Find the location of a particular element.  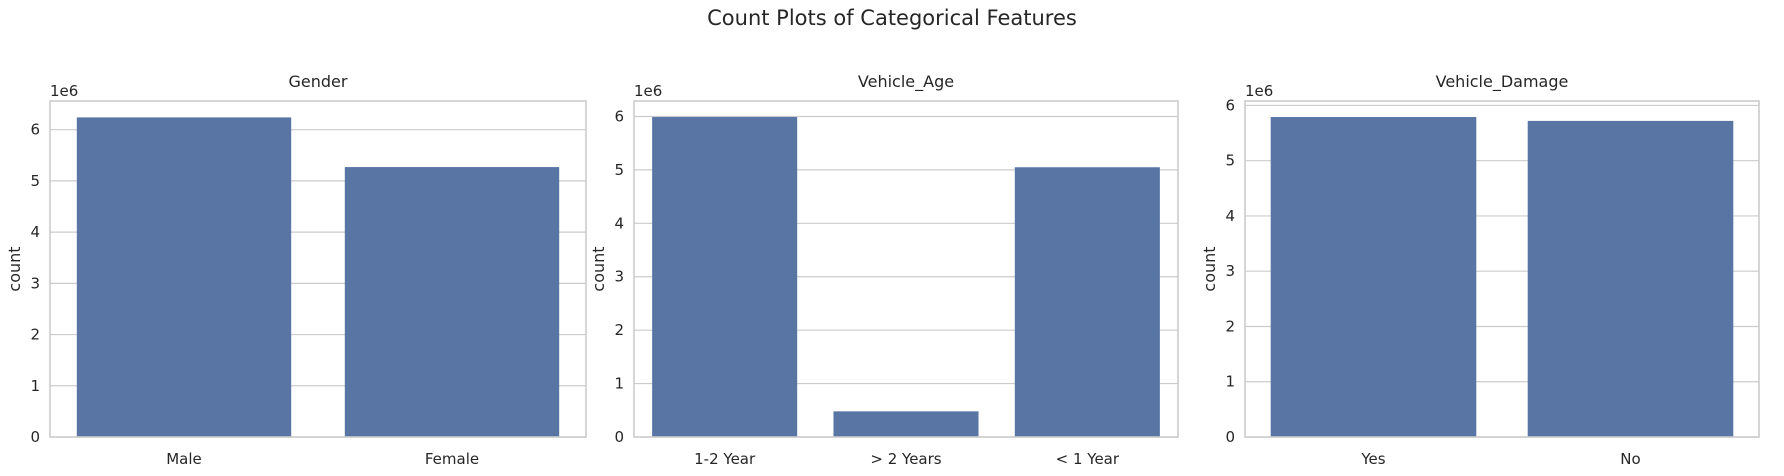

x-tick-label: 1-2 Year is located at coordinates (725, 459).